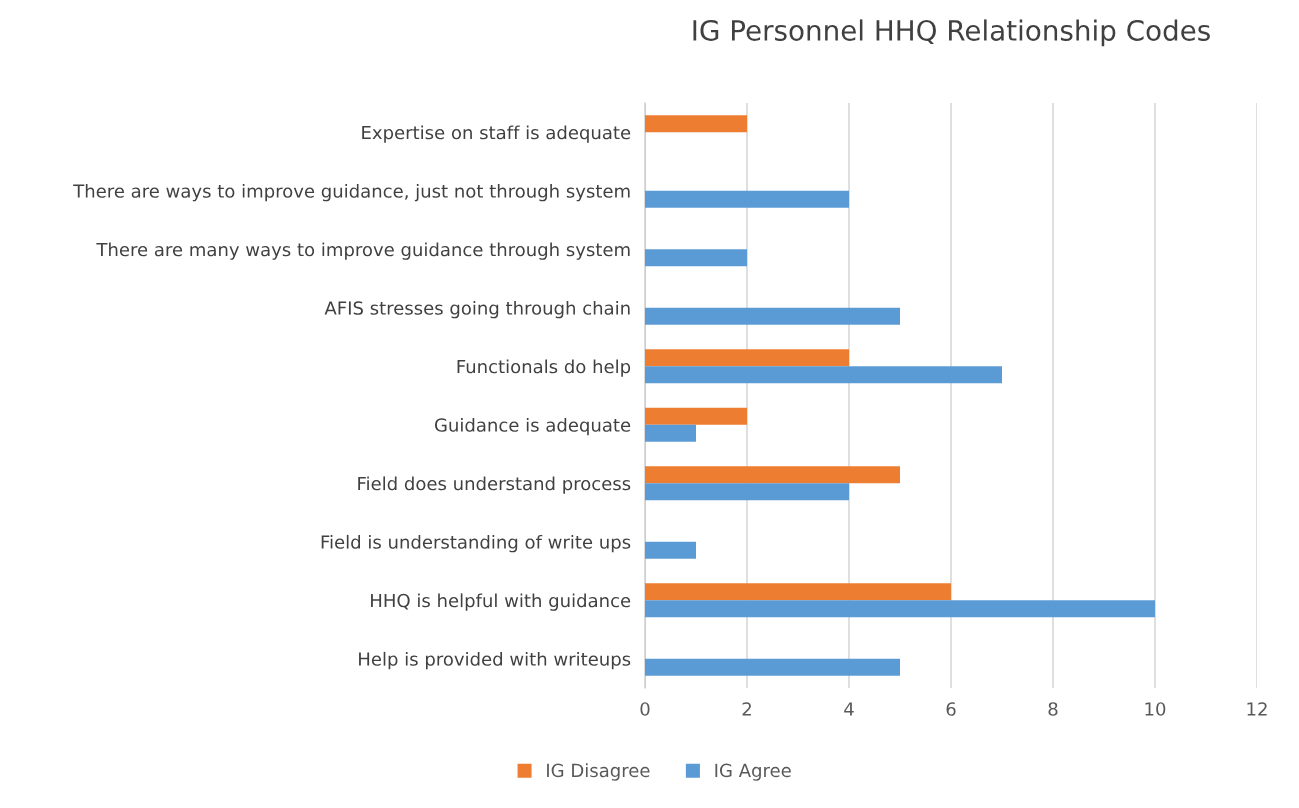 The width and height of the screenshot is (1299, 808). I want to click on y-tick-label: There are many ways to improve guidance through system, so click(363, 251).